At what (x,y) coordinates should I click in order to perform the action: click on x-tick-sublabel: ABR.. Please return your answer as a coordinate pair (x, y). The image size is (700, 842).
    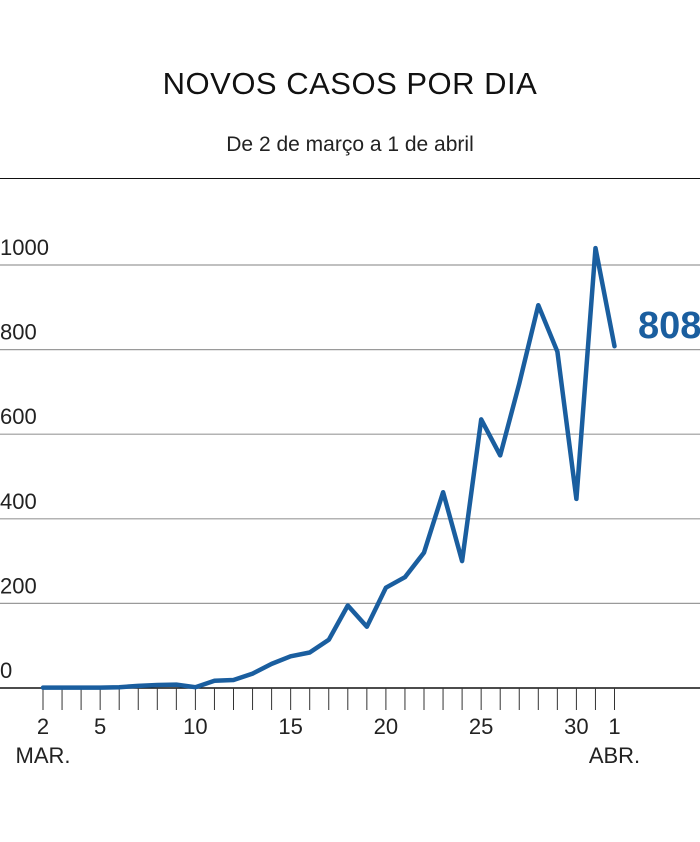
    Looking at the image, I should click on (614, 755).